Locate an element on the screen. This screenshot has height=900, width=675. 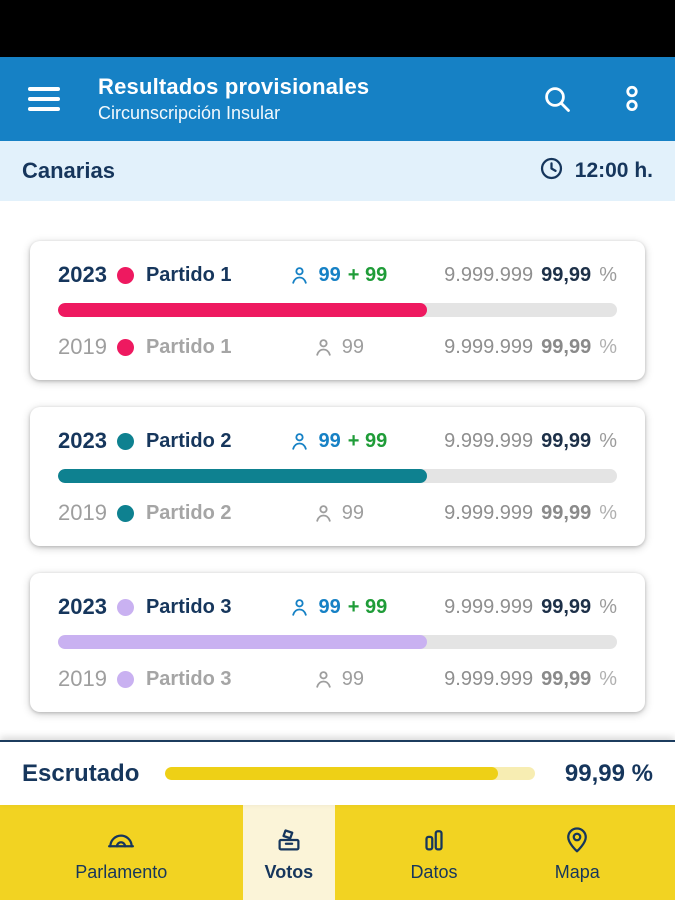
status-bar is located at coordinates (337, 28).